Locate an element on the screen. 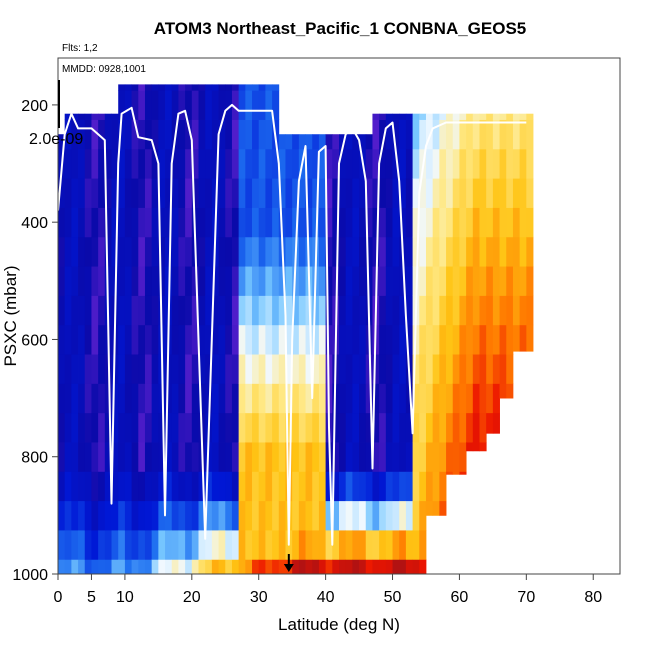 Image resolution: width=650 pixels, height=650 pixels. x-tick-label: 40 is located at coordinates (326, 597).